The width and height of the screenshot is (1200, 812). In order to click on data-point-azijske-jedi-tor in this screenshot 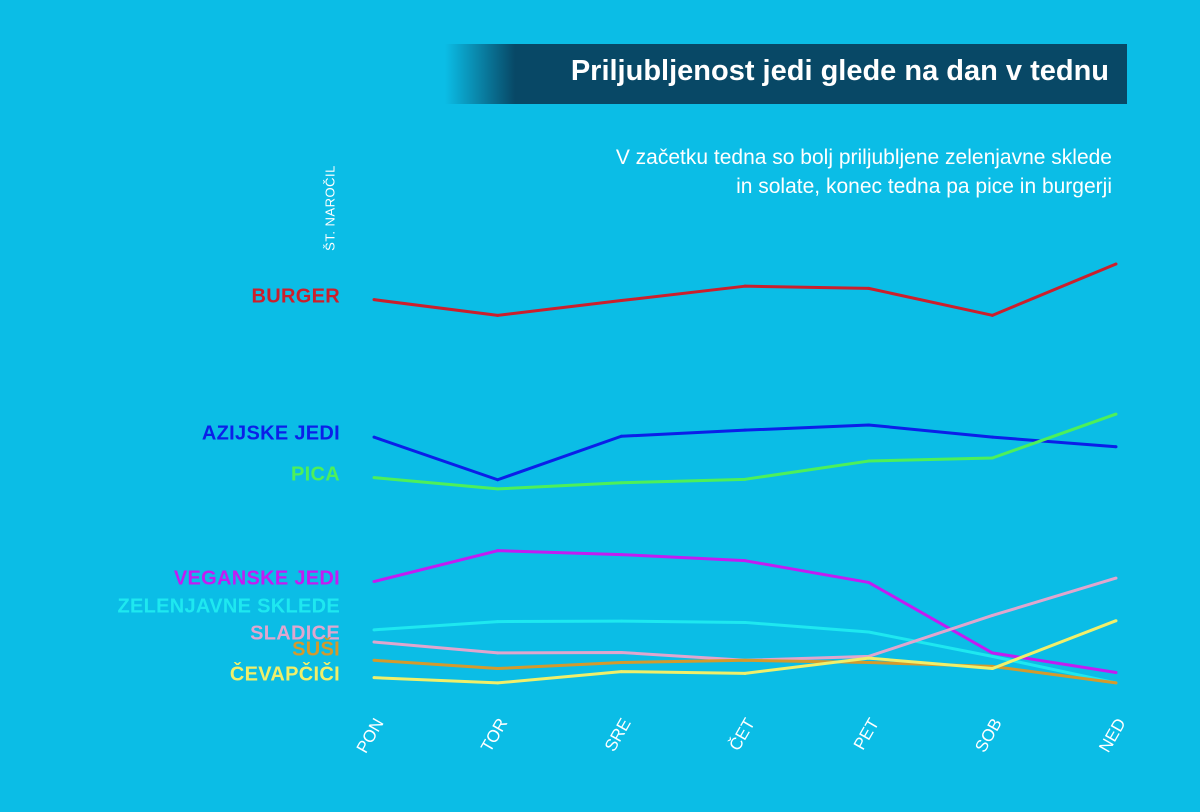, I will do `click(498, 480)`.